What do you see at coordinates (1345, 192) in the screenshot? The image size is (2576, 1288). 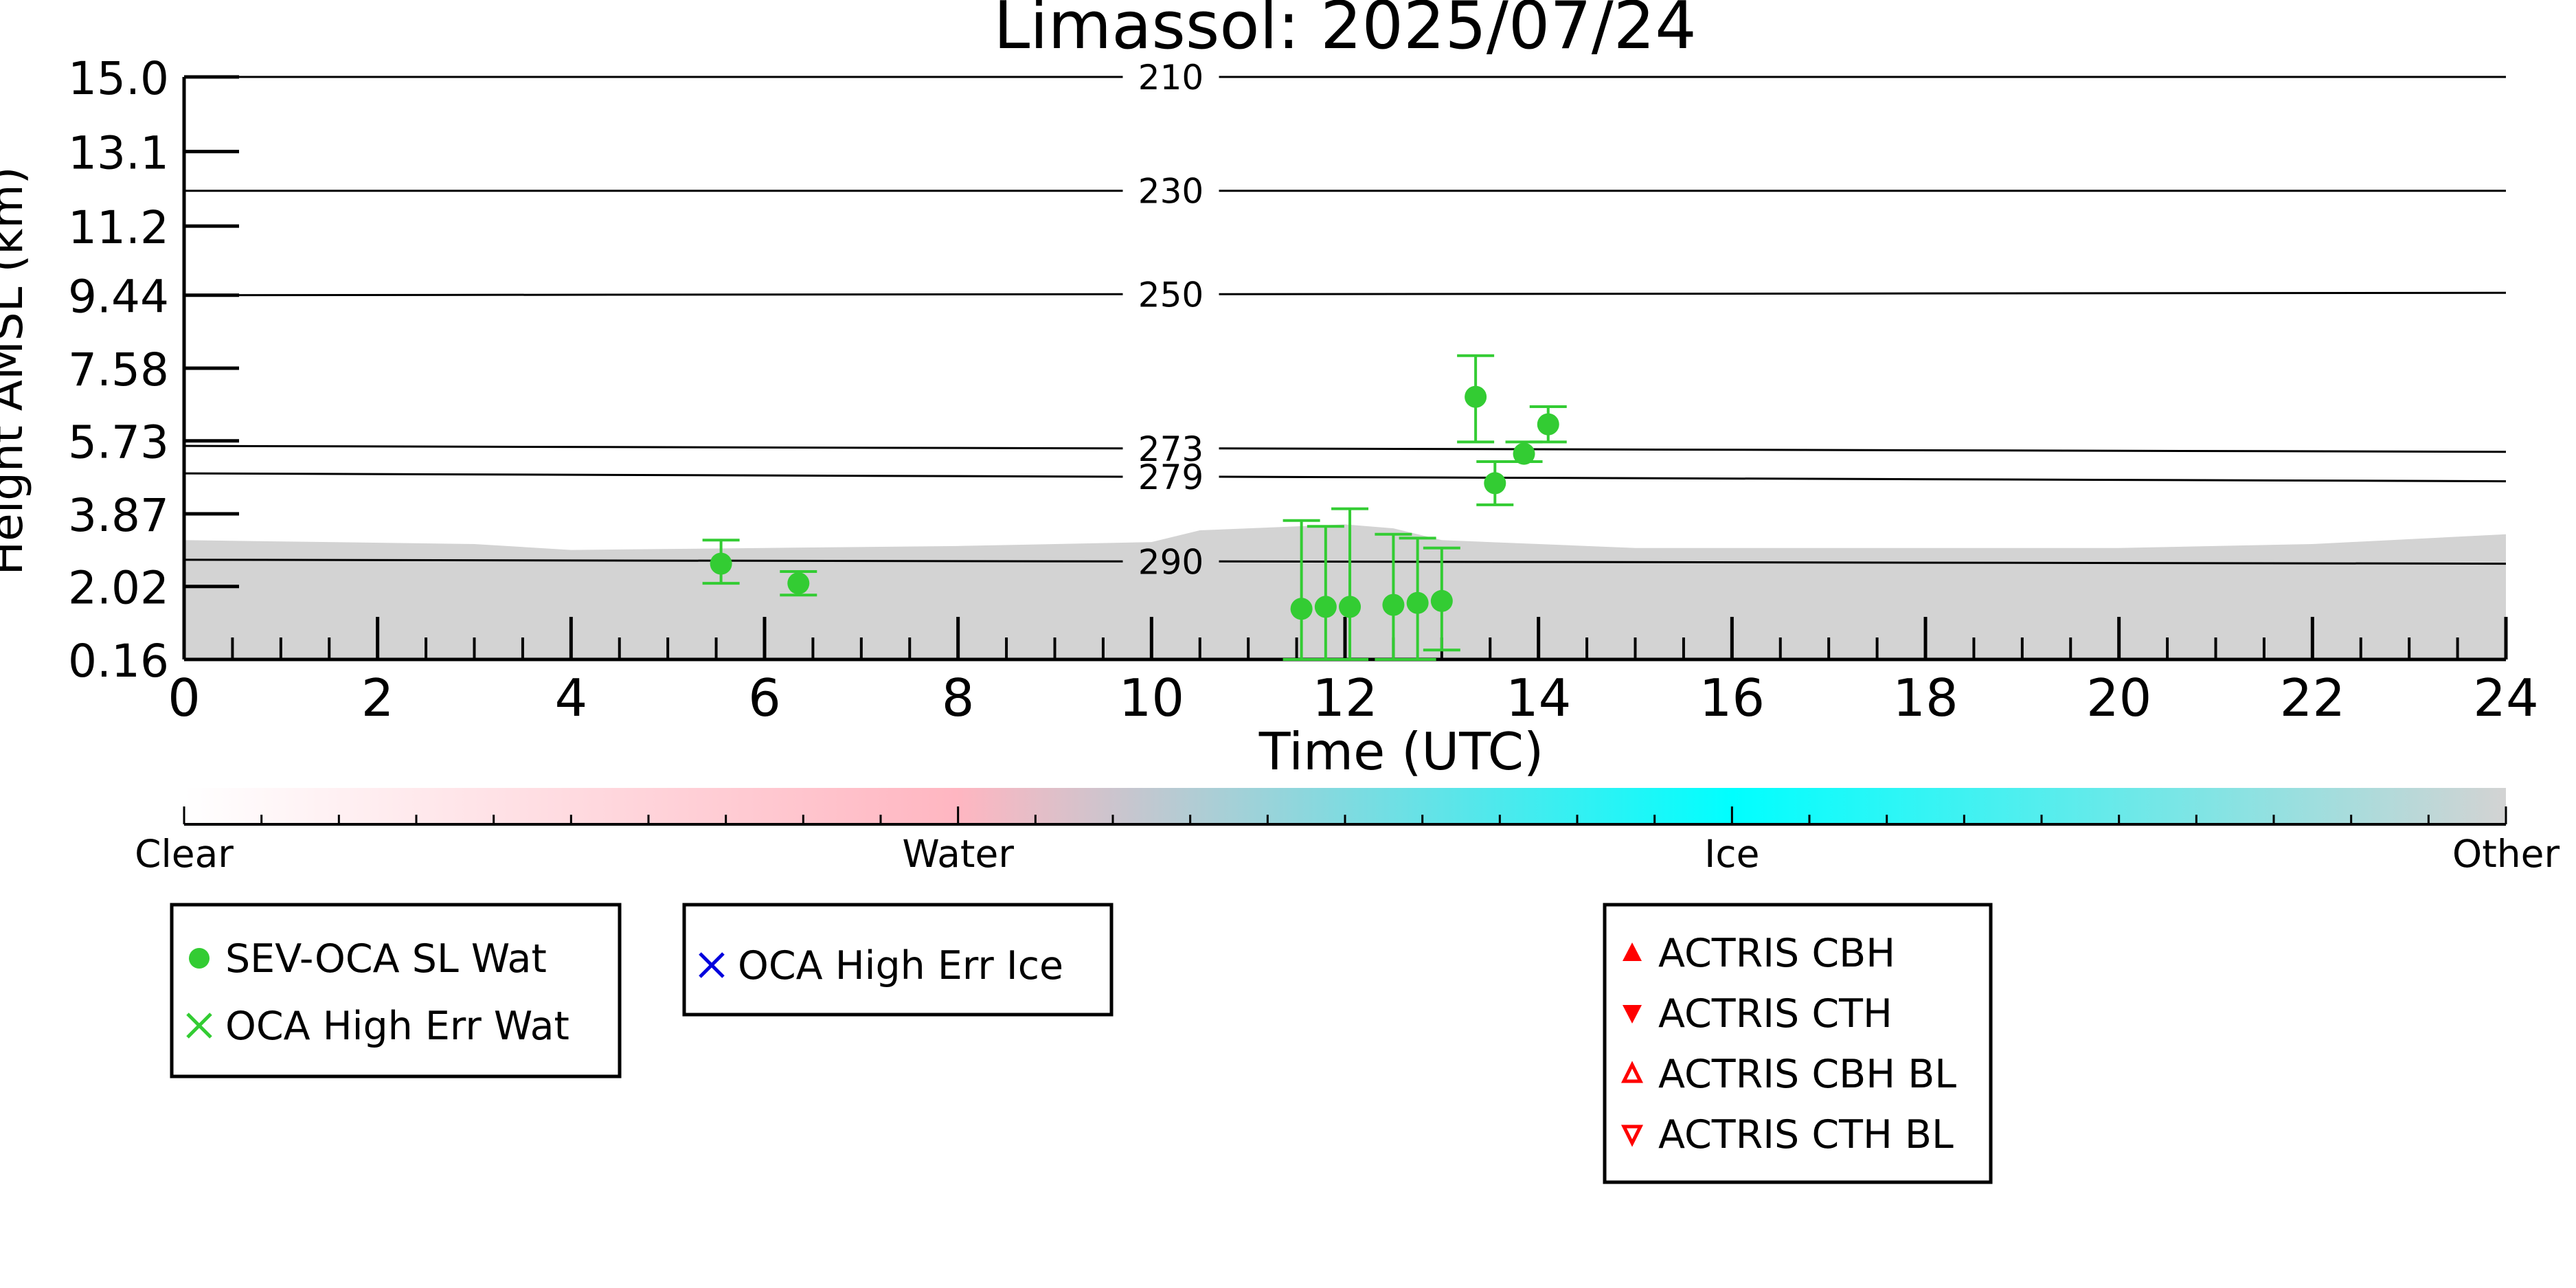 I see `temperature-contour: 230` at bounding box center [1345, 192].